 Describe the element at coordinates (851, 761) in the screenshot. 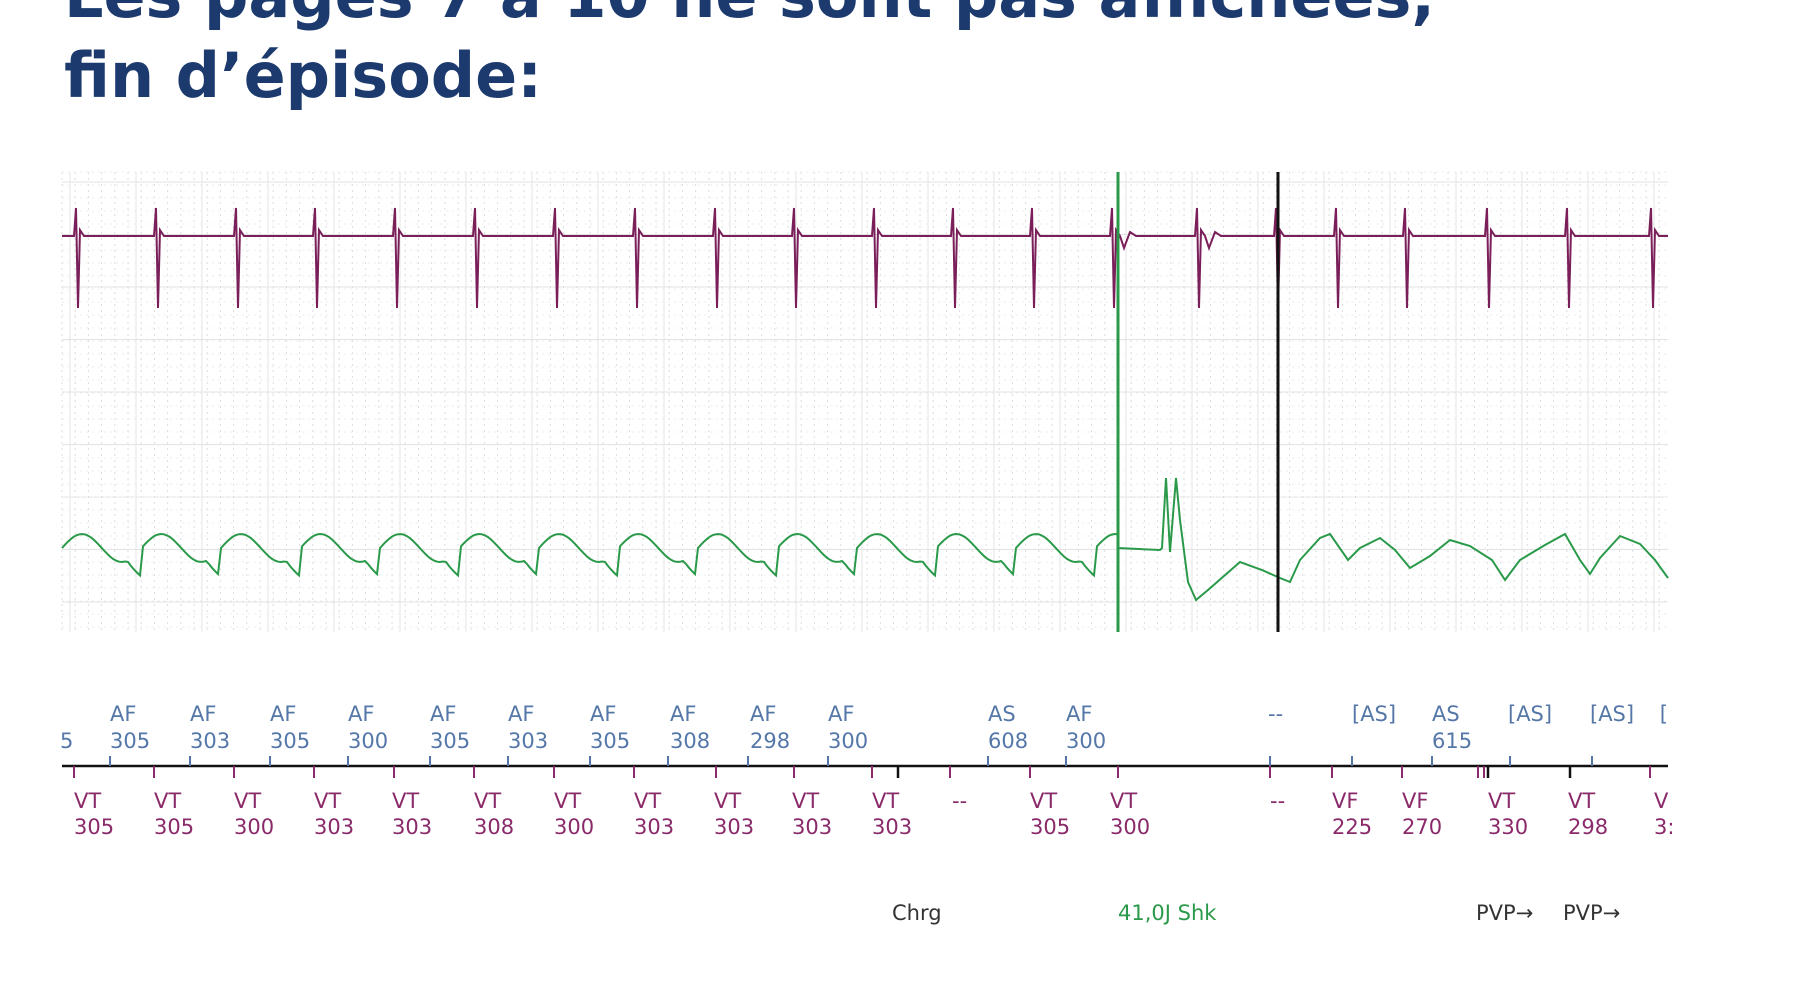

I see `atrial-marker-ticks` at that location.